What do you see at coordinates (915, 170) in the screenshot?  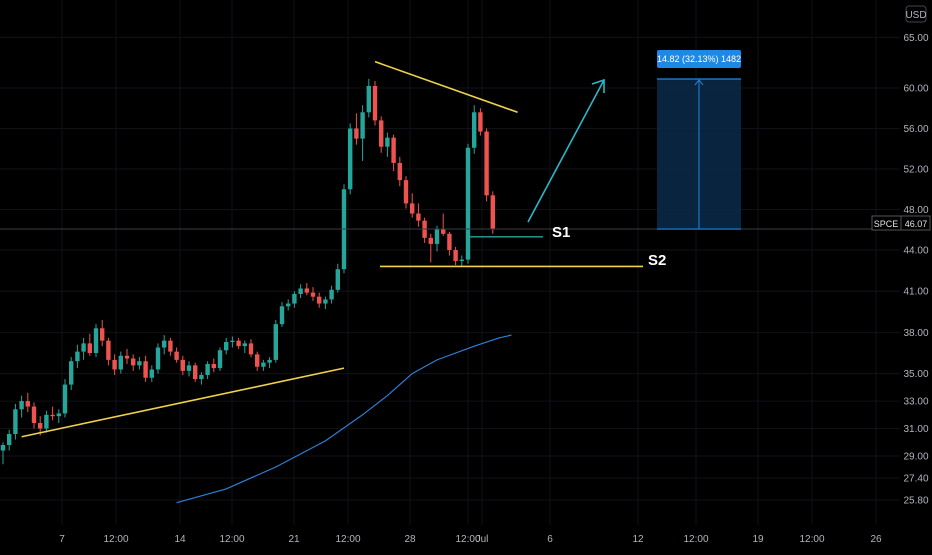 I see `y-tick-label: 52.00` at bounding box center [915, 170].